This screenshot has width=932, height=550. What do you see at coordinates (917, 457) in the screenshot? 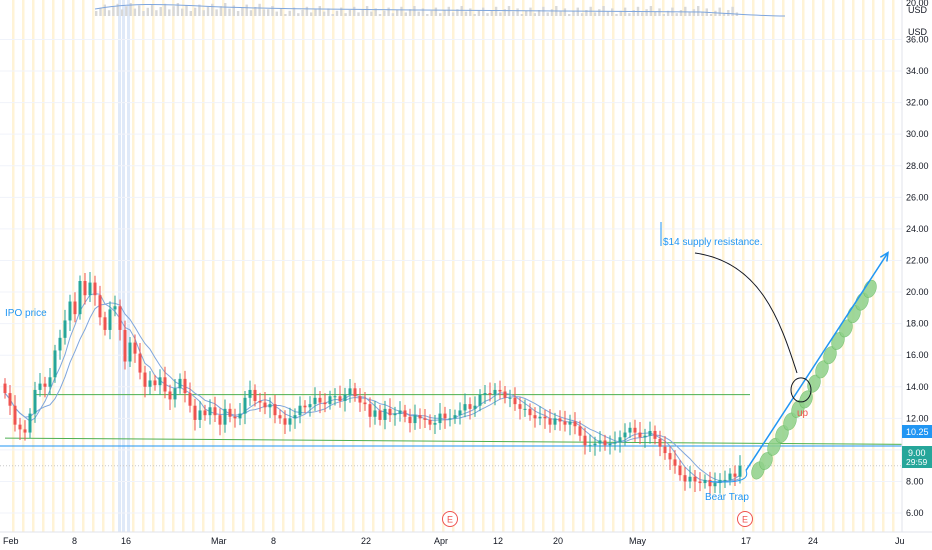
I see `current-price-tag` at bounding box center [917, 457].